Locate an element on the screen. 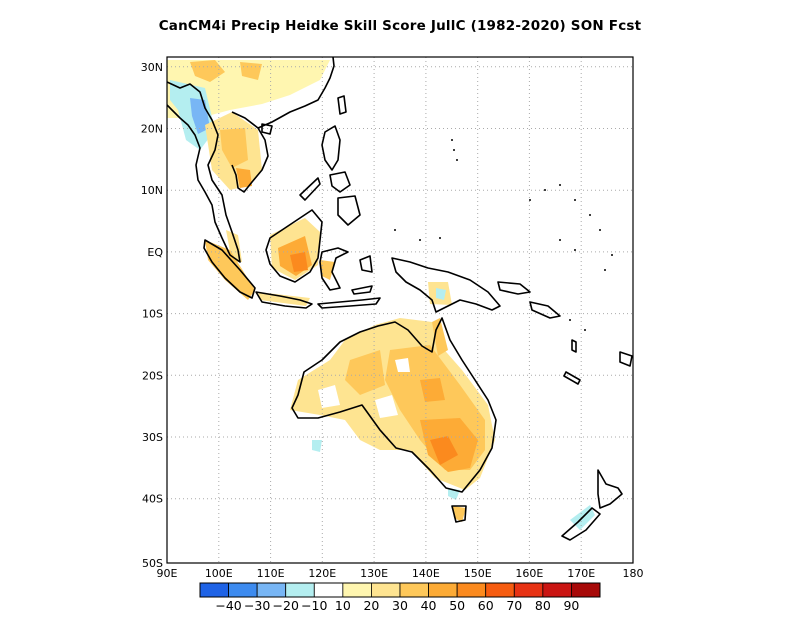  coast-asia is located at coordinates (204, 172).